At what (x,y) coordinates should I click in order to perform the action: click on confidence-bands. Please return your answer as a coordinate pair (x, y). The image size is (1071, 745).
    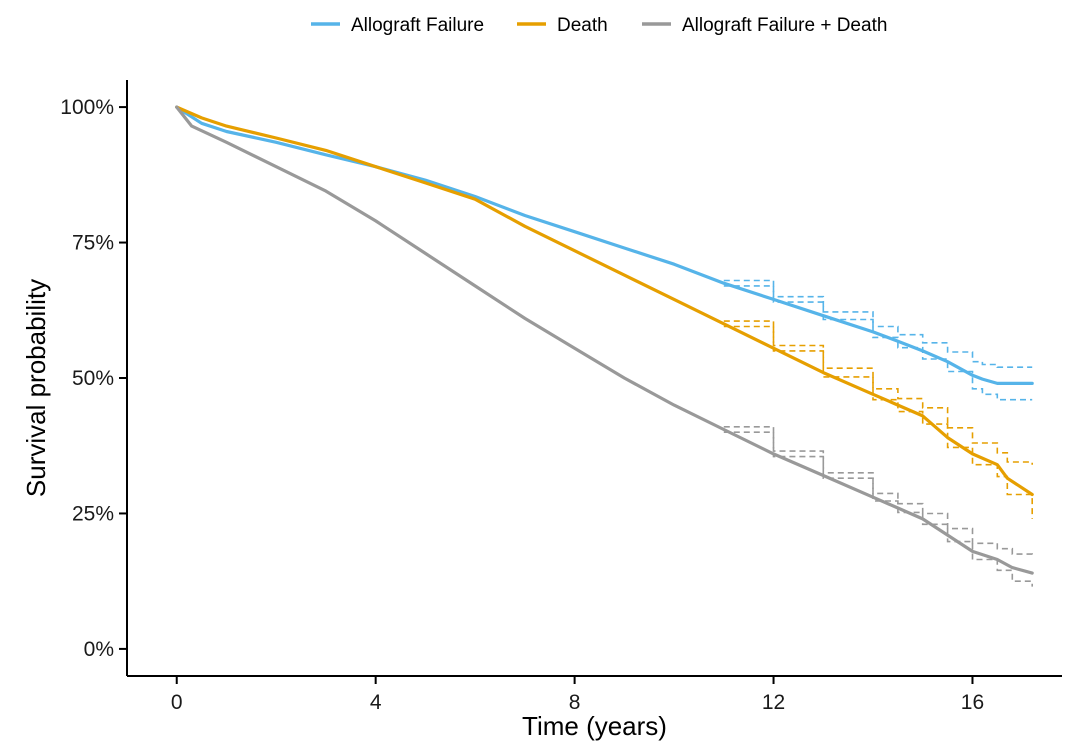
    Looking at the image, I should click on (878, 433).